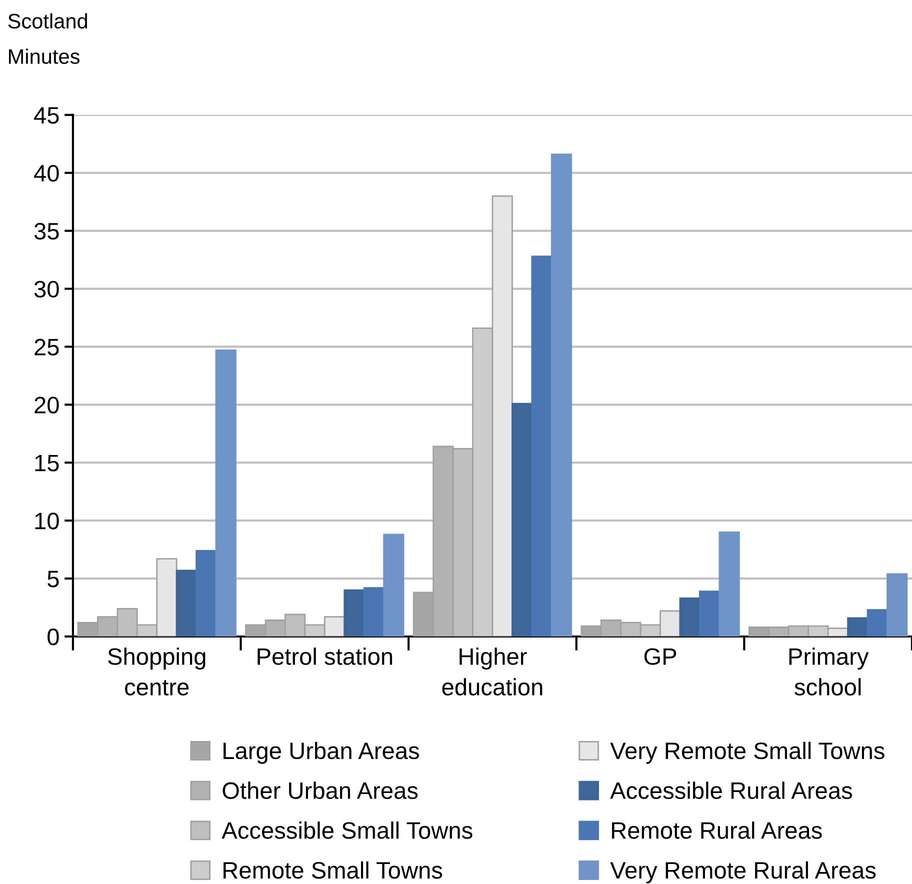 The image size is (912, 884). Describe the element at coordinates (347, 830) in the screenshot. I see `legend-label: Accessible Small Towns` at that location.